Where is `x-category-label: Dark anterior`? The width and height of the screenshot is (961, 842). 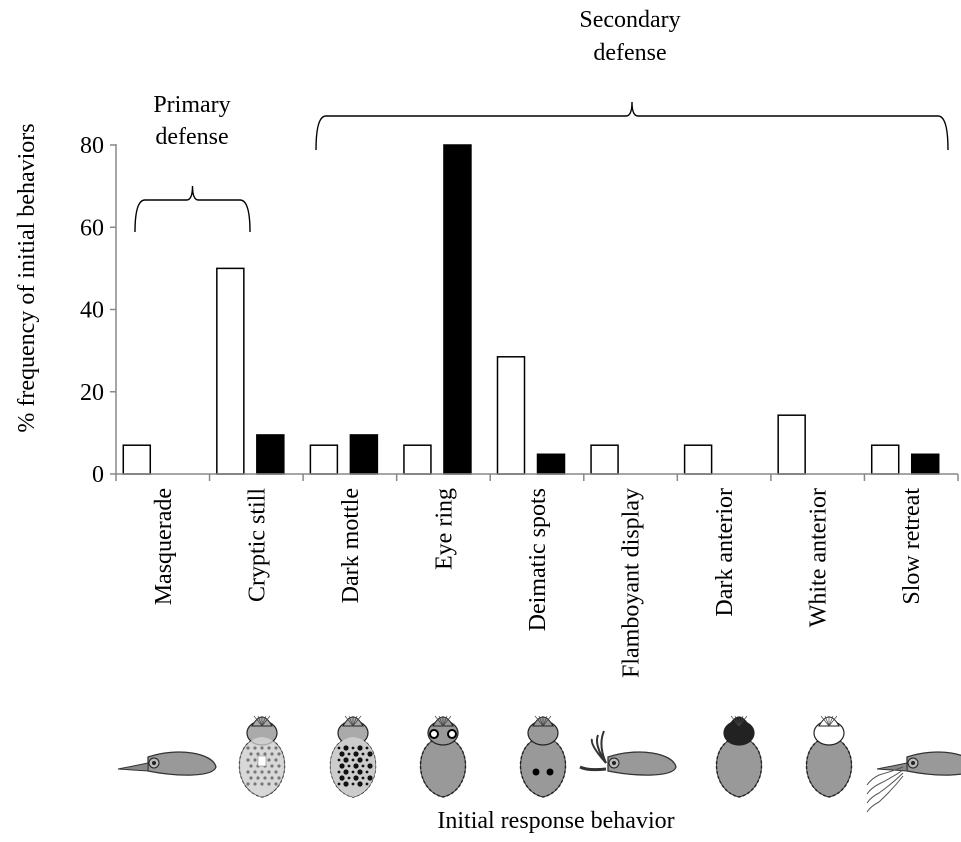
x-category-label: Dark anterior is located at coordinates (725, 552).